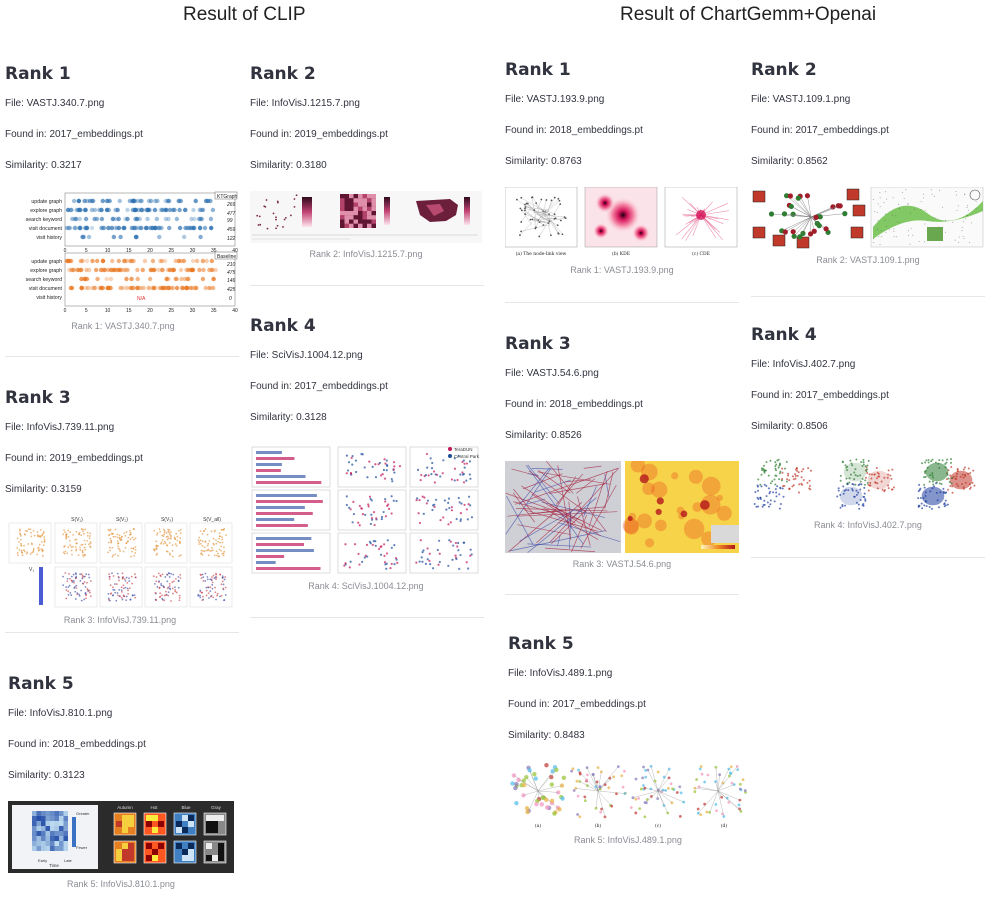 The height and width of the screenshot is (908, 1006). Describe the element at coordinates (366, 509) in the screenshot. I see `result-thumbnail: TeraDUN Central Park` at that location.